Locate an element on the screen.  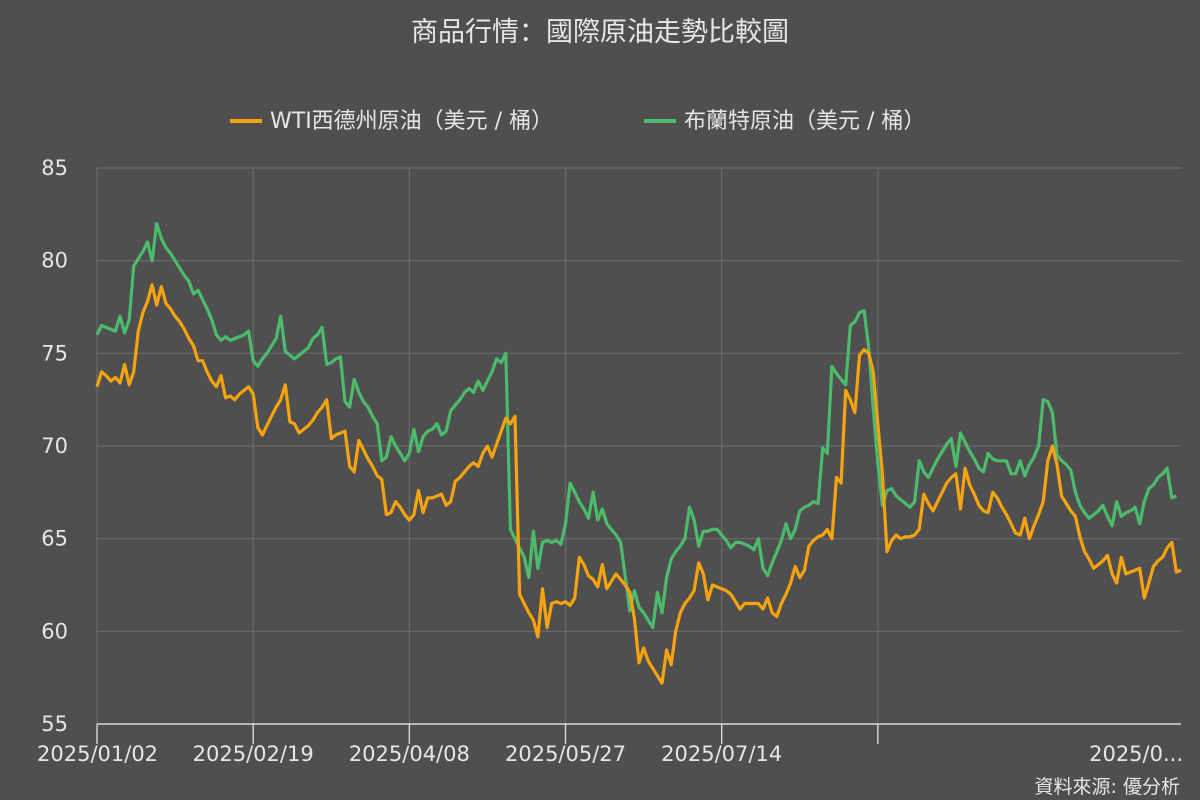
chart-title: 商品行情：國際原油走勢比較圖 is located at coordinates (600, 32).